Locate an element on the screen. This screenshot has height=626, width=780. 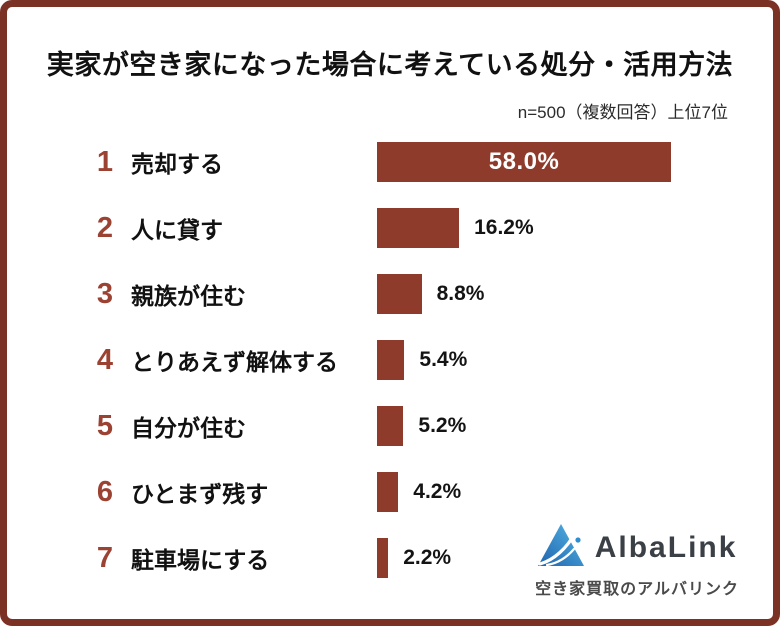
bar-area: 5.4% is located at coordinates (575, 360).